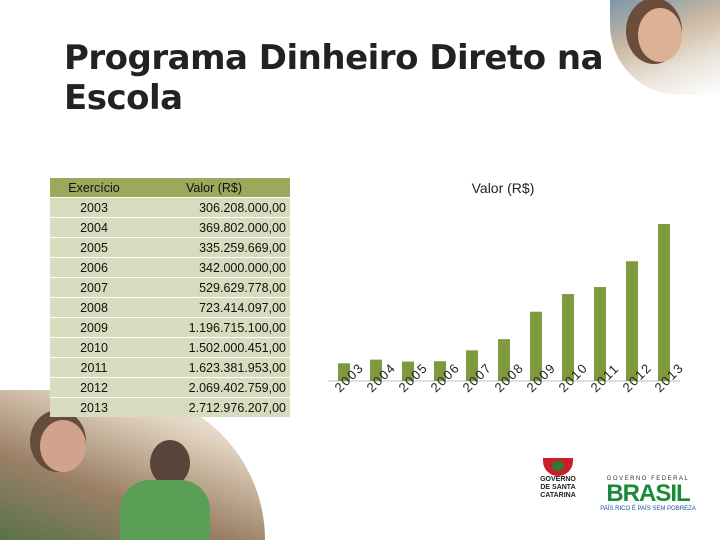 The width and height of the screenshot is (720, 540). What do you see at coordinates (632, 321) in the screenshot?
I see `bar-2012` at bounding box center [632, 321].